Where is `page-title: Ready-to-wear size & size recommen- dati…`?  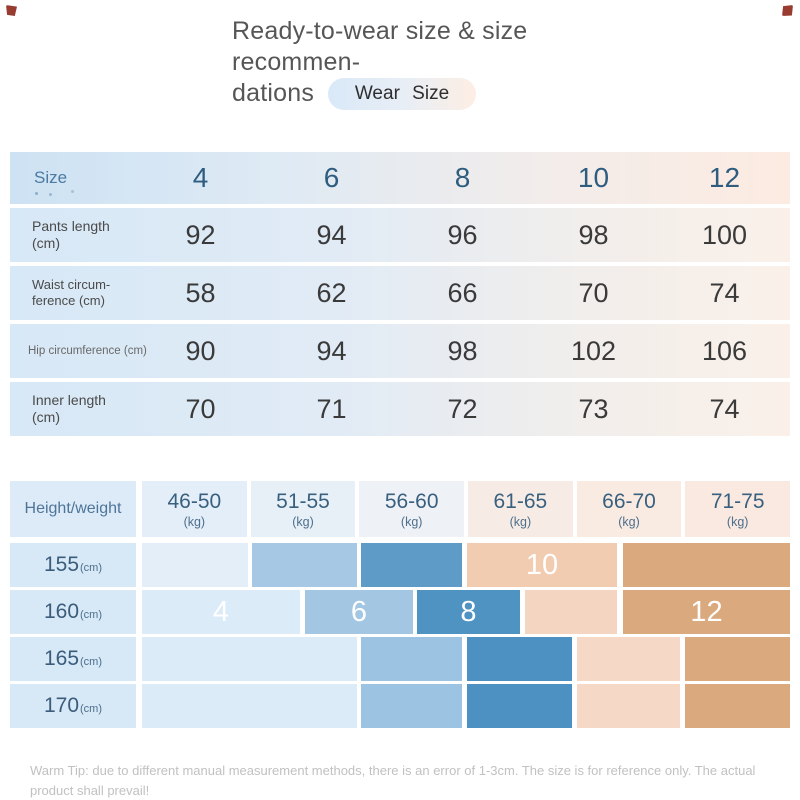 page-title: Ready-to-wear size & size recommen- dati… is located at coordinates (412, 62).